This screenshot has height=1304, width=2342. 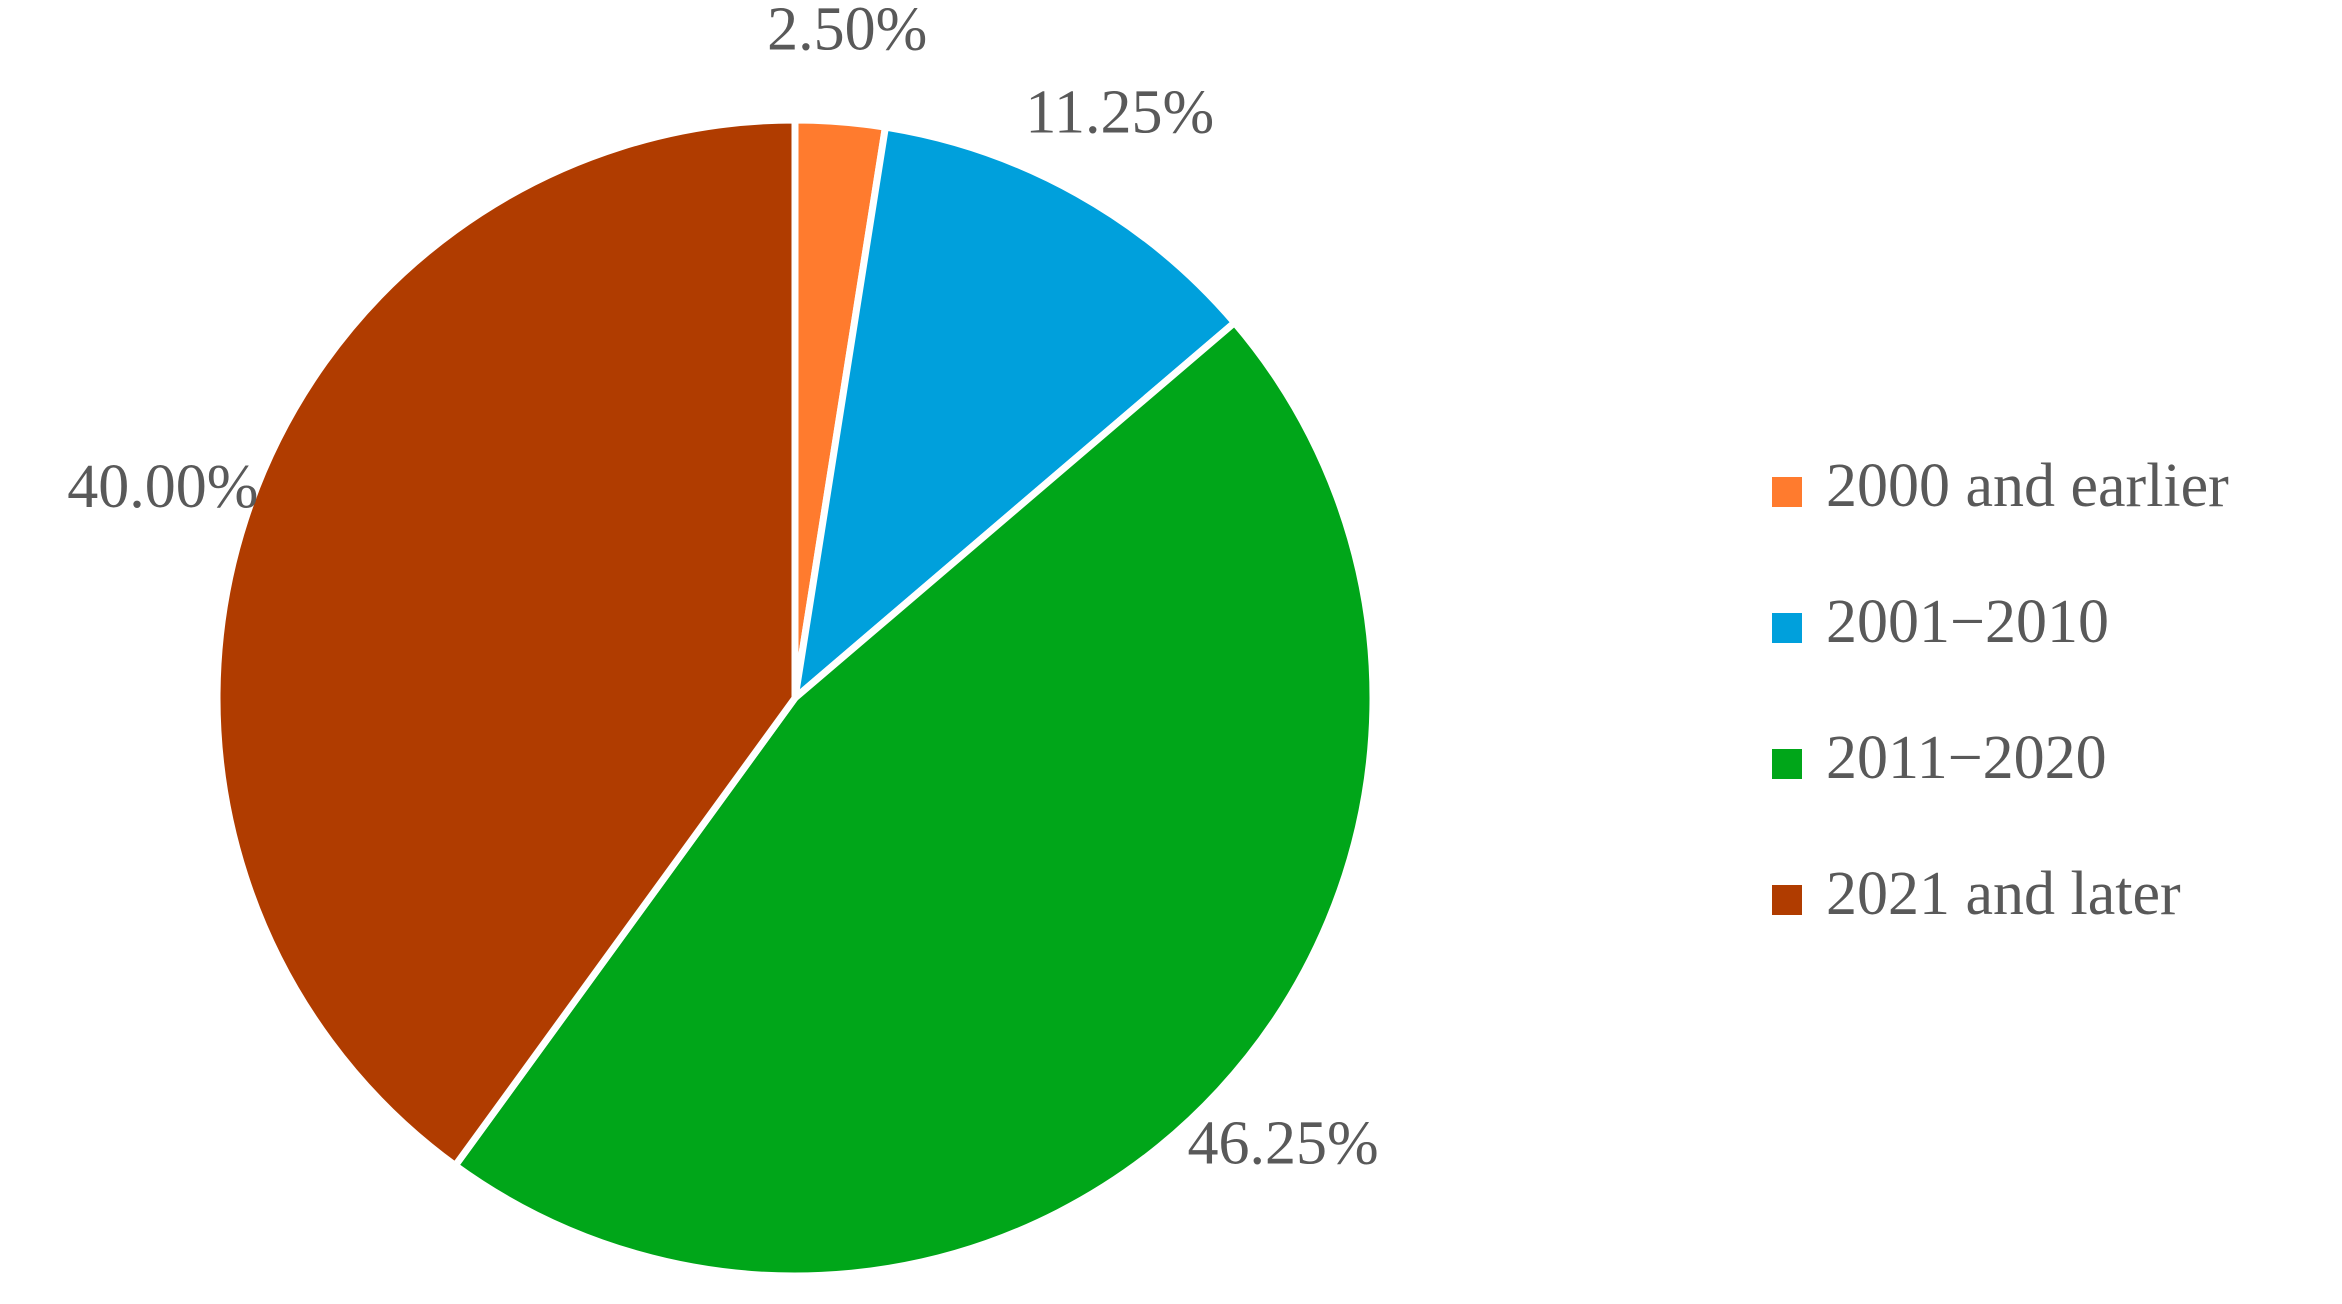 What do you see at coordinates (1015, 412) in the screenshot?
I see `pie-slice` at bounding box center [1015, 412].